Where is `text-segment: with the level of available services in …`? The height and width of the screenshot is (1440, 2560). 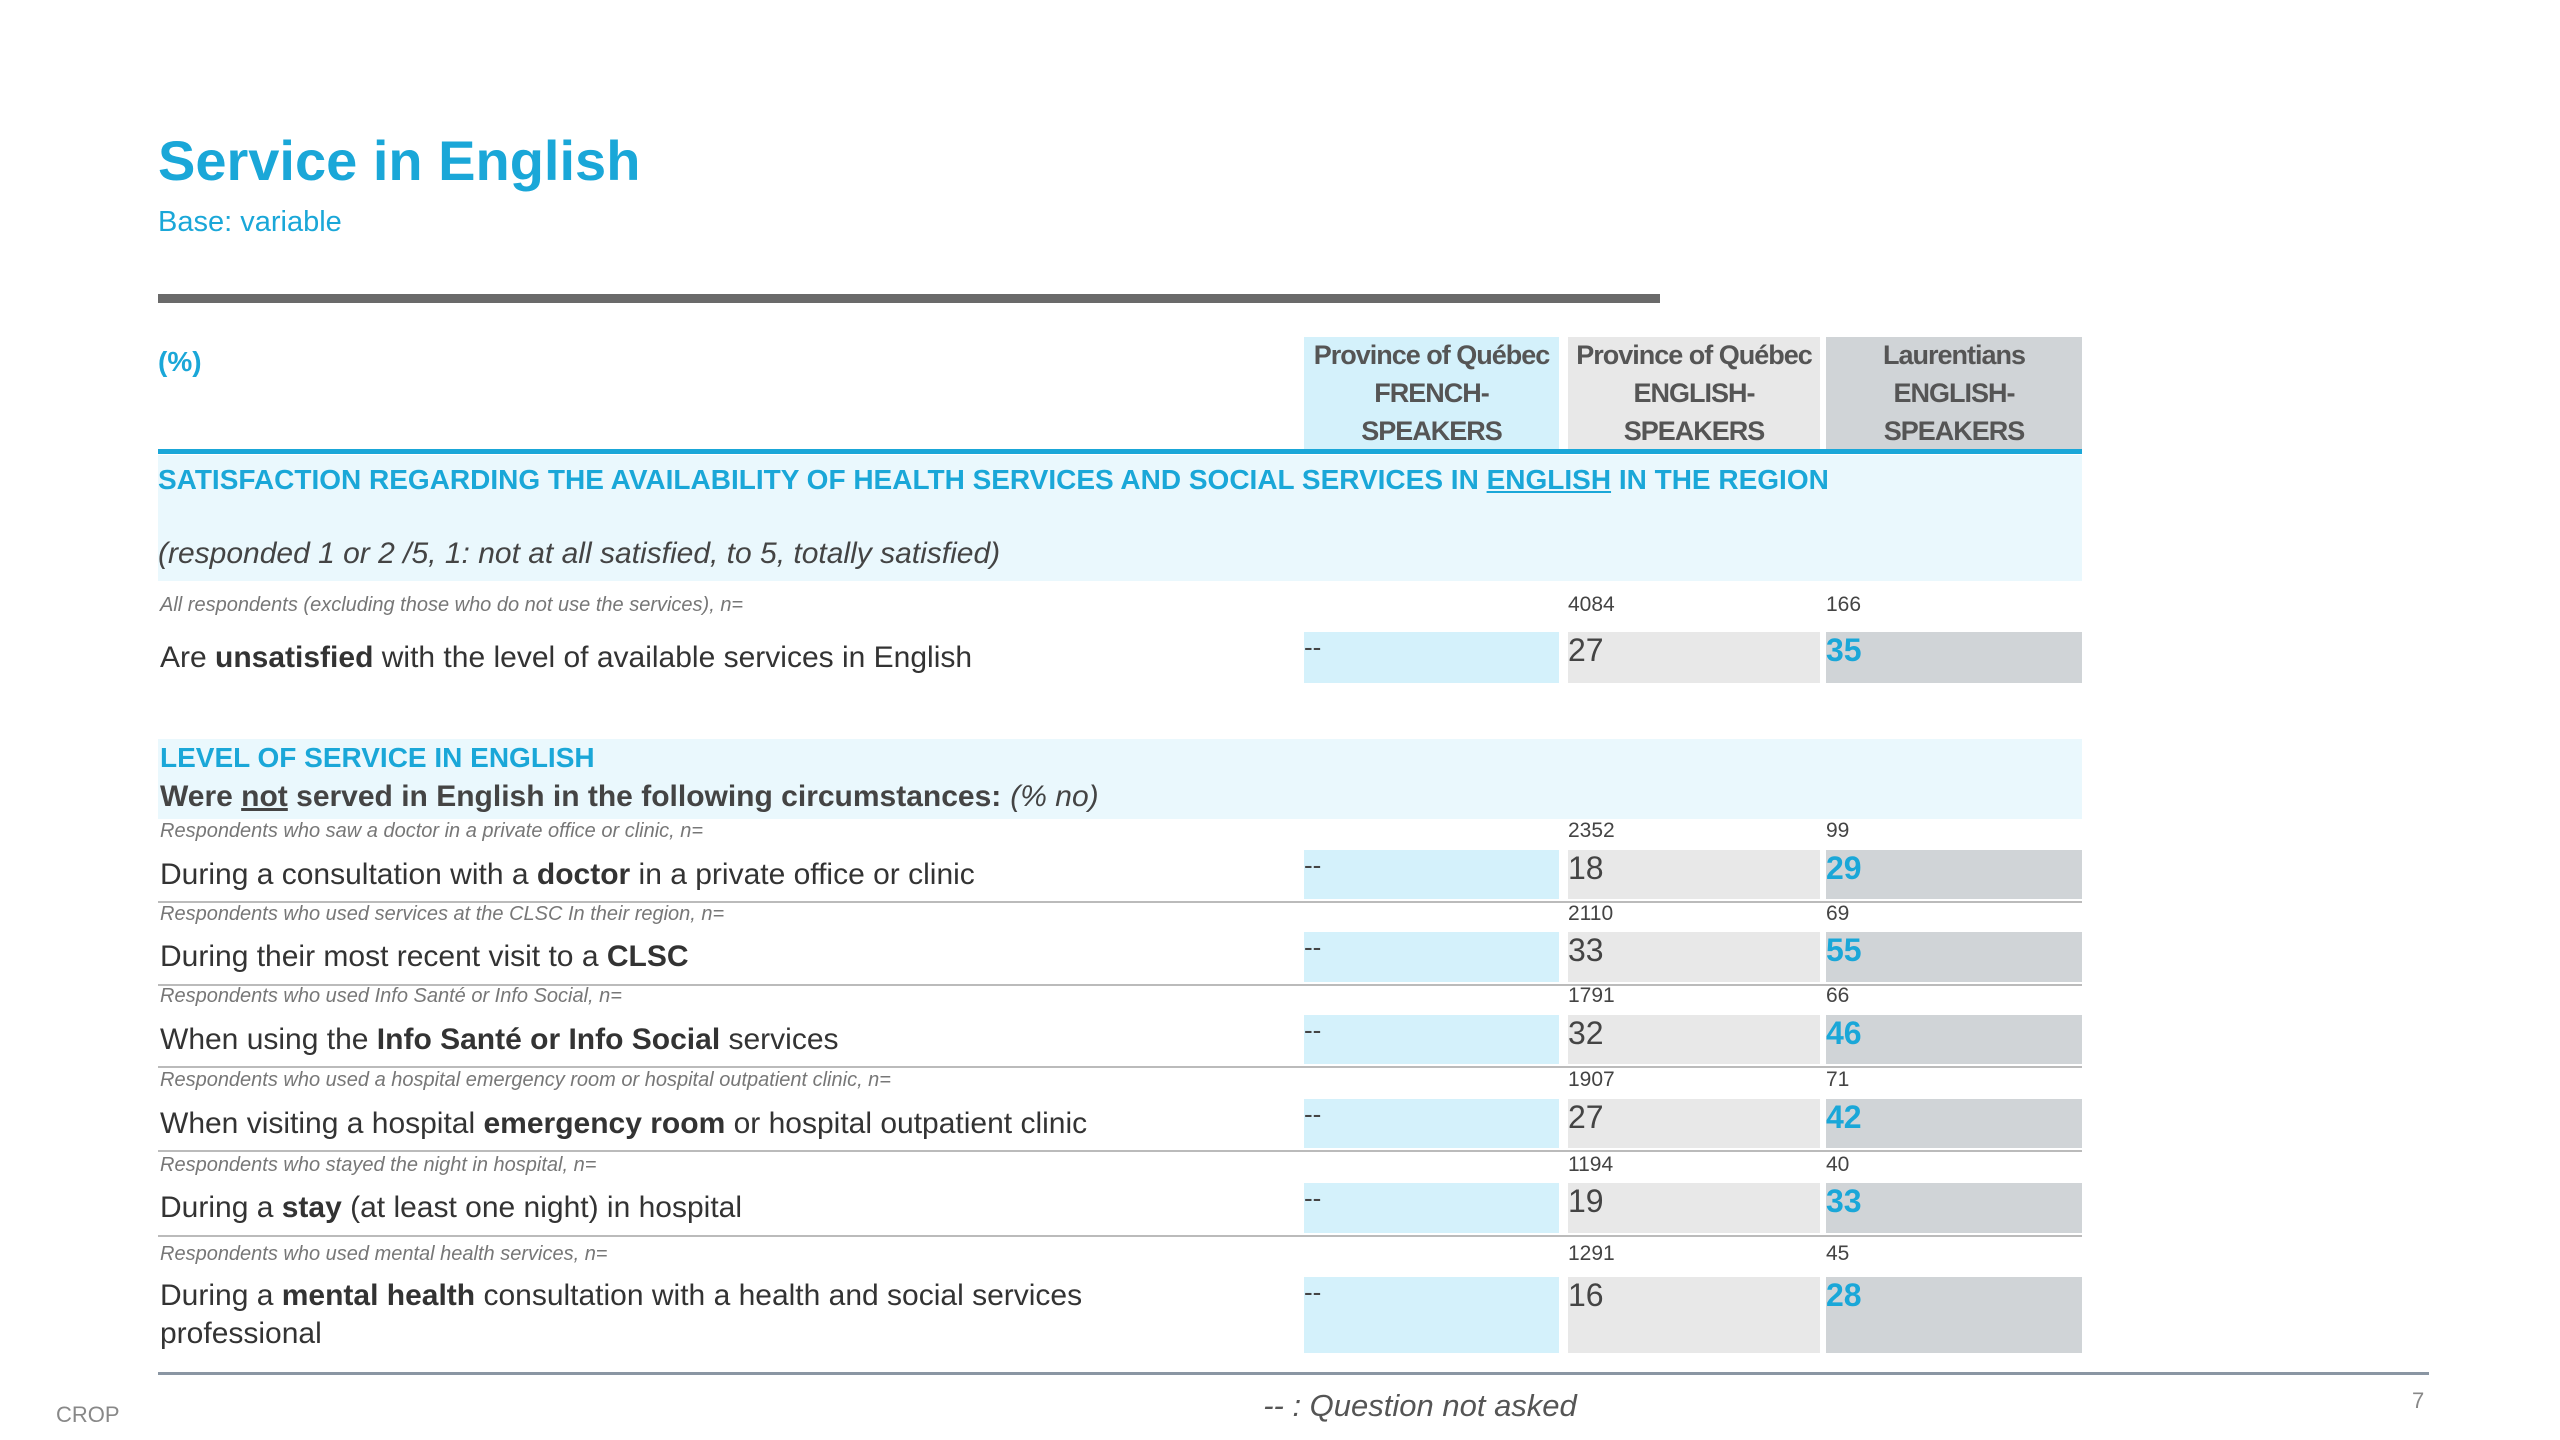
text-segment: with the level of available services in … is located at coordinates (673, 657).